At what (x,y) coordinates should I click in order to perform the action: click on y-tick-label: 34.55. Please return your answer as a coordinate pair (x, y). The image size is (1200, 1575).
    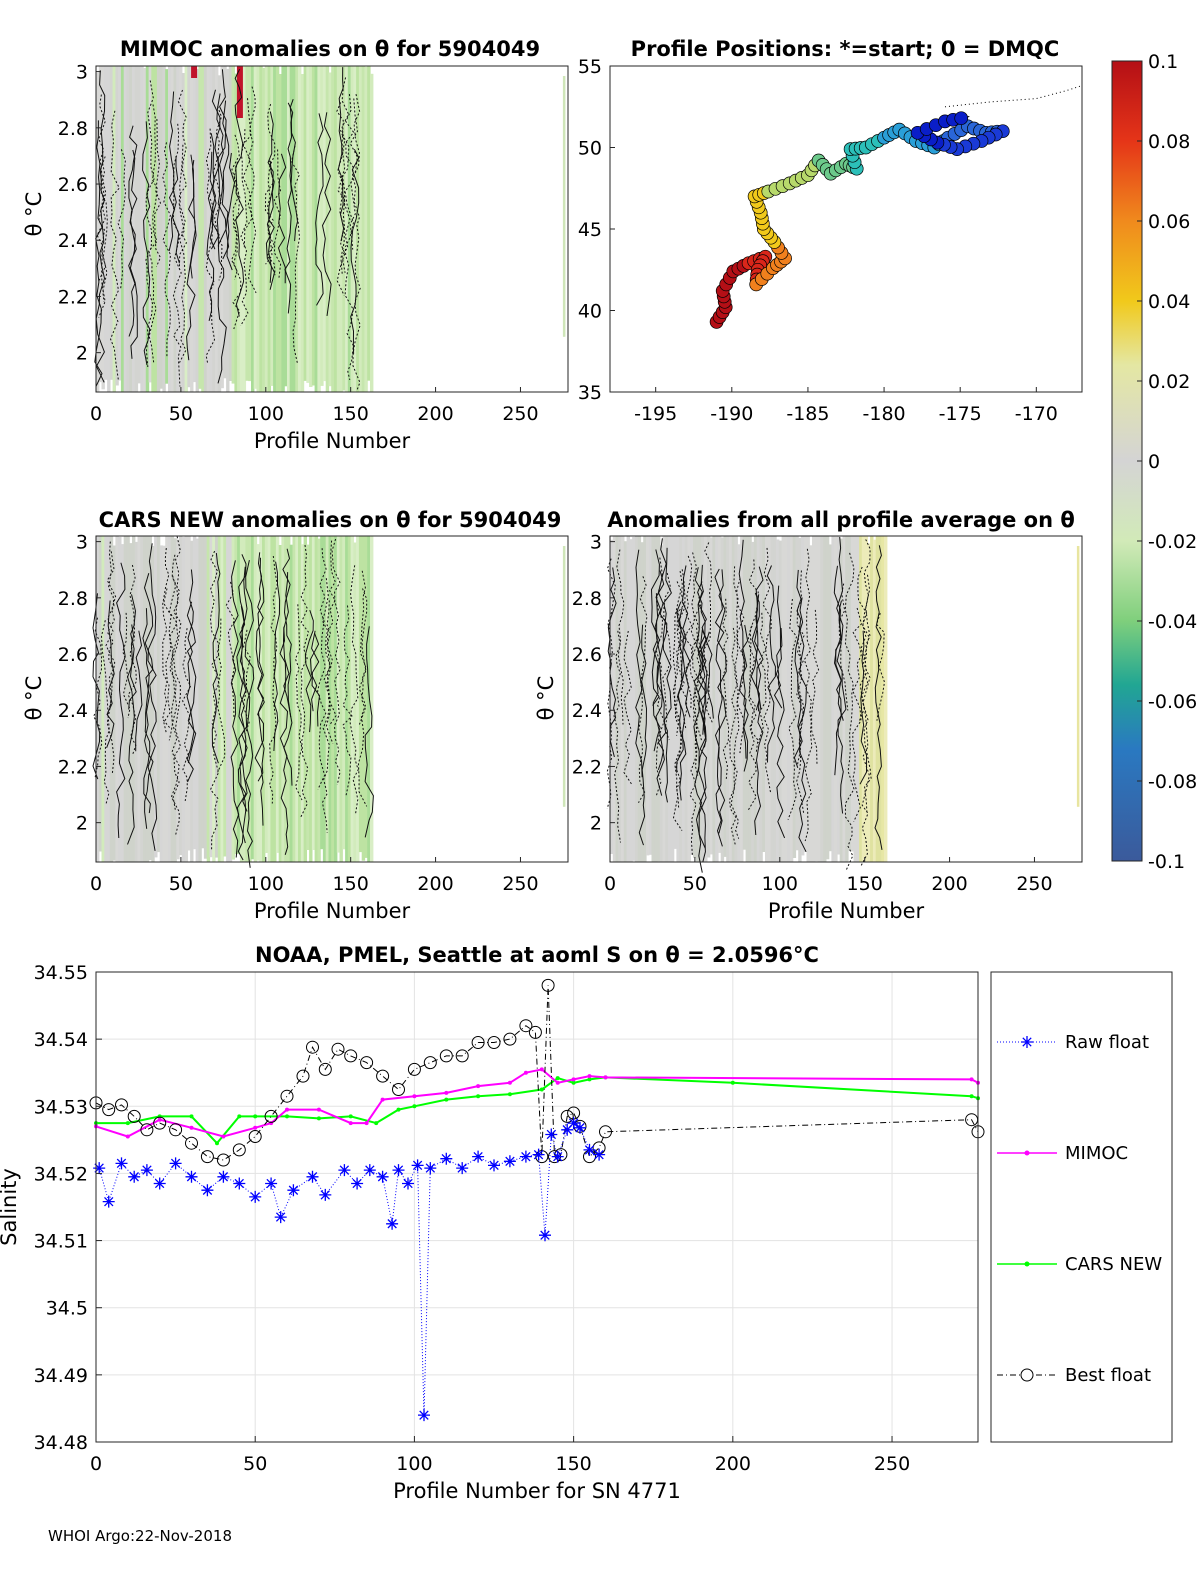
    Looking at the image, I should click on (61, 973).